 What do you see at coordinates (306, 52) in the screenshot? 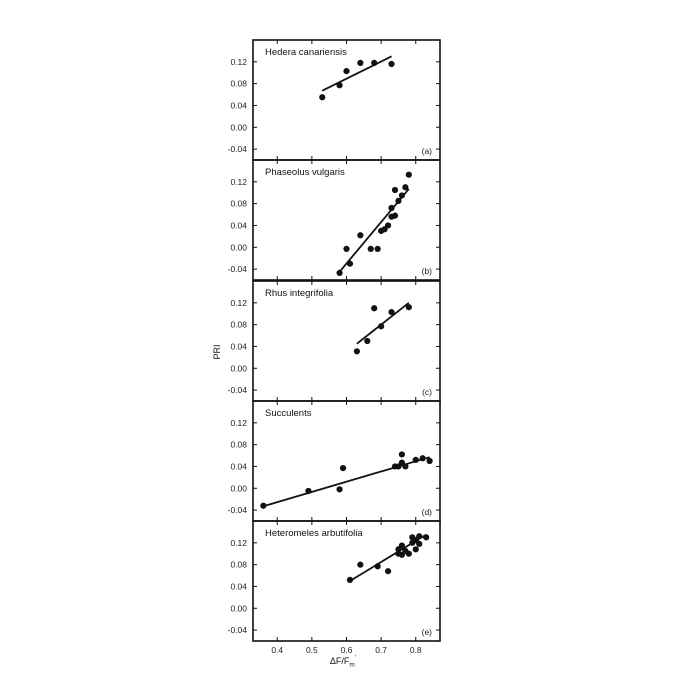
I see `panel-title: Hedera canariensis` at bounding box center [306, 52].